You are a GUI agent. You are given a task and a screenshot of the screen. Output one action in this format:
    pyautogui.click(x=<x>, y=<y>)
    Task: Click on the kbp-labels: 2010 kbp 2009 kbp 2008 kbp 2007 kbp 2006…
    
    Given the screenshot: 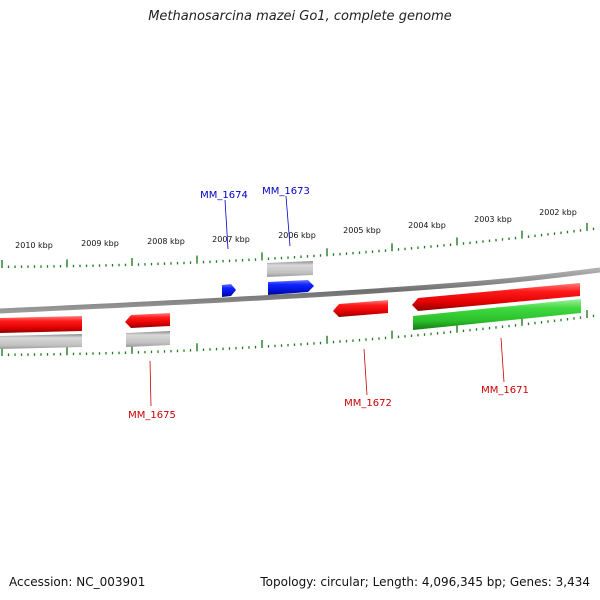 What is the action you would take?
    pyautogui.click(x=296, y=229)
    